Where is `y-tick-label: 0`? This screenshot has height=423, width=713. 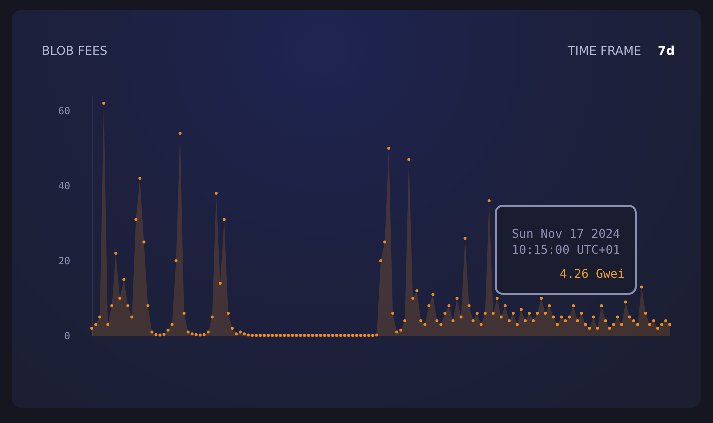 y-tick-label: 0 is located at coordinates (67, 337).